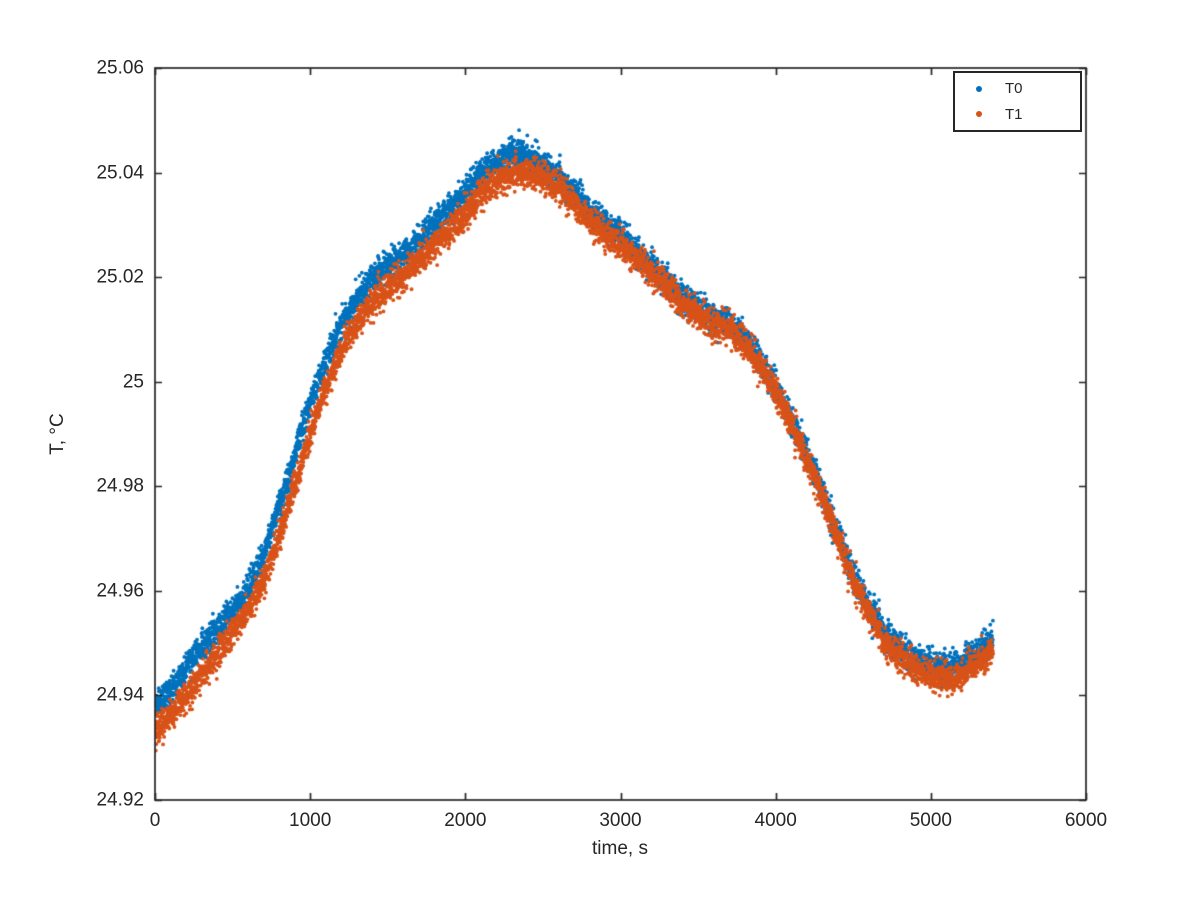  I want to click on y-tick-label-25.02: 25.02, so click(120, 277).